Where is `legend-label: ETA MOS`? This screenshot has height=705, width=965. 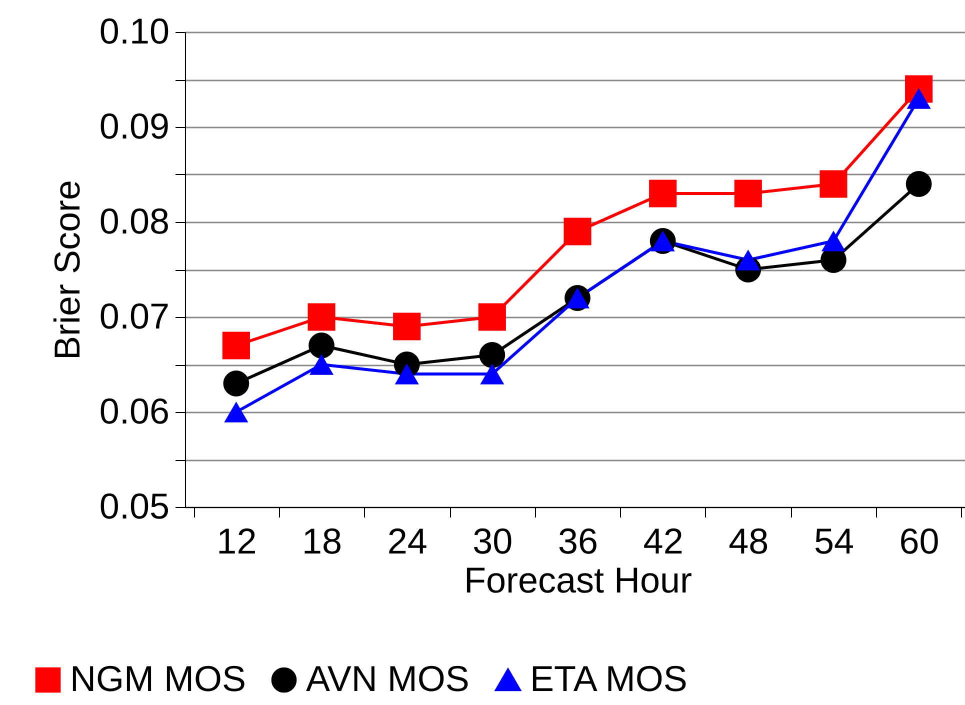 legend-label: ETA MOS is located at coordinates (609, 678).